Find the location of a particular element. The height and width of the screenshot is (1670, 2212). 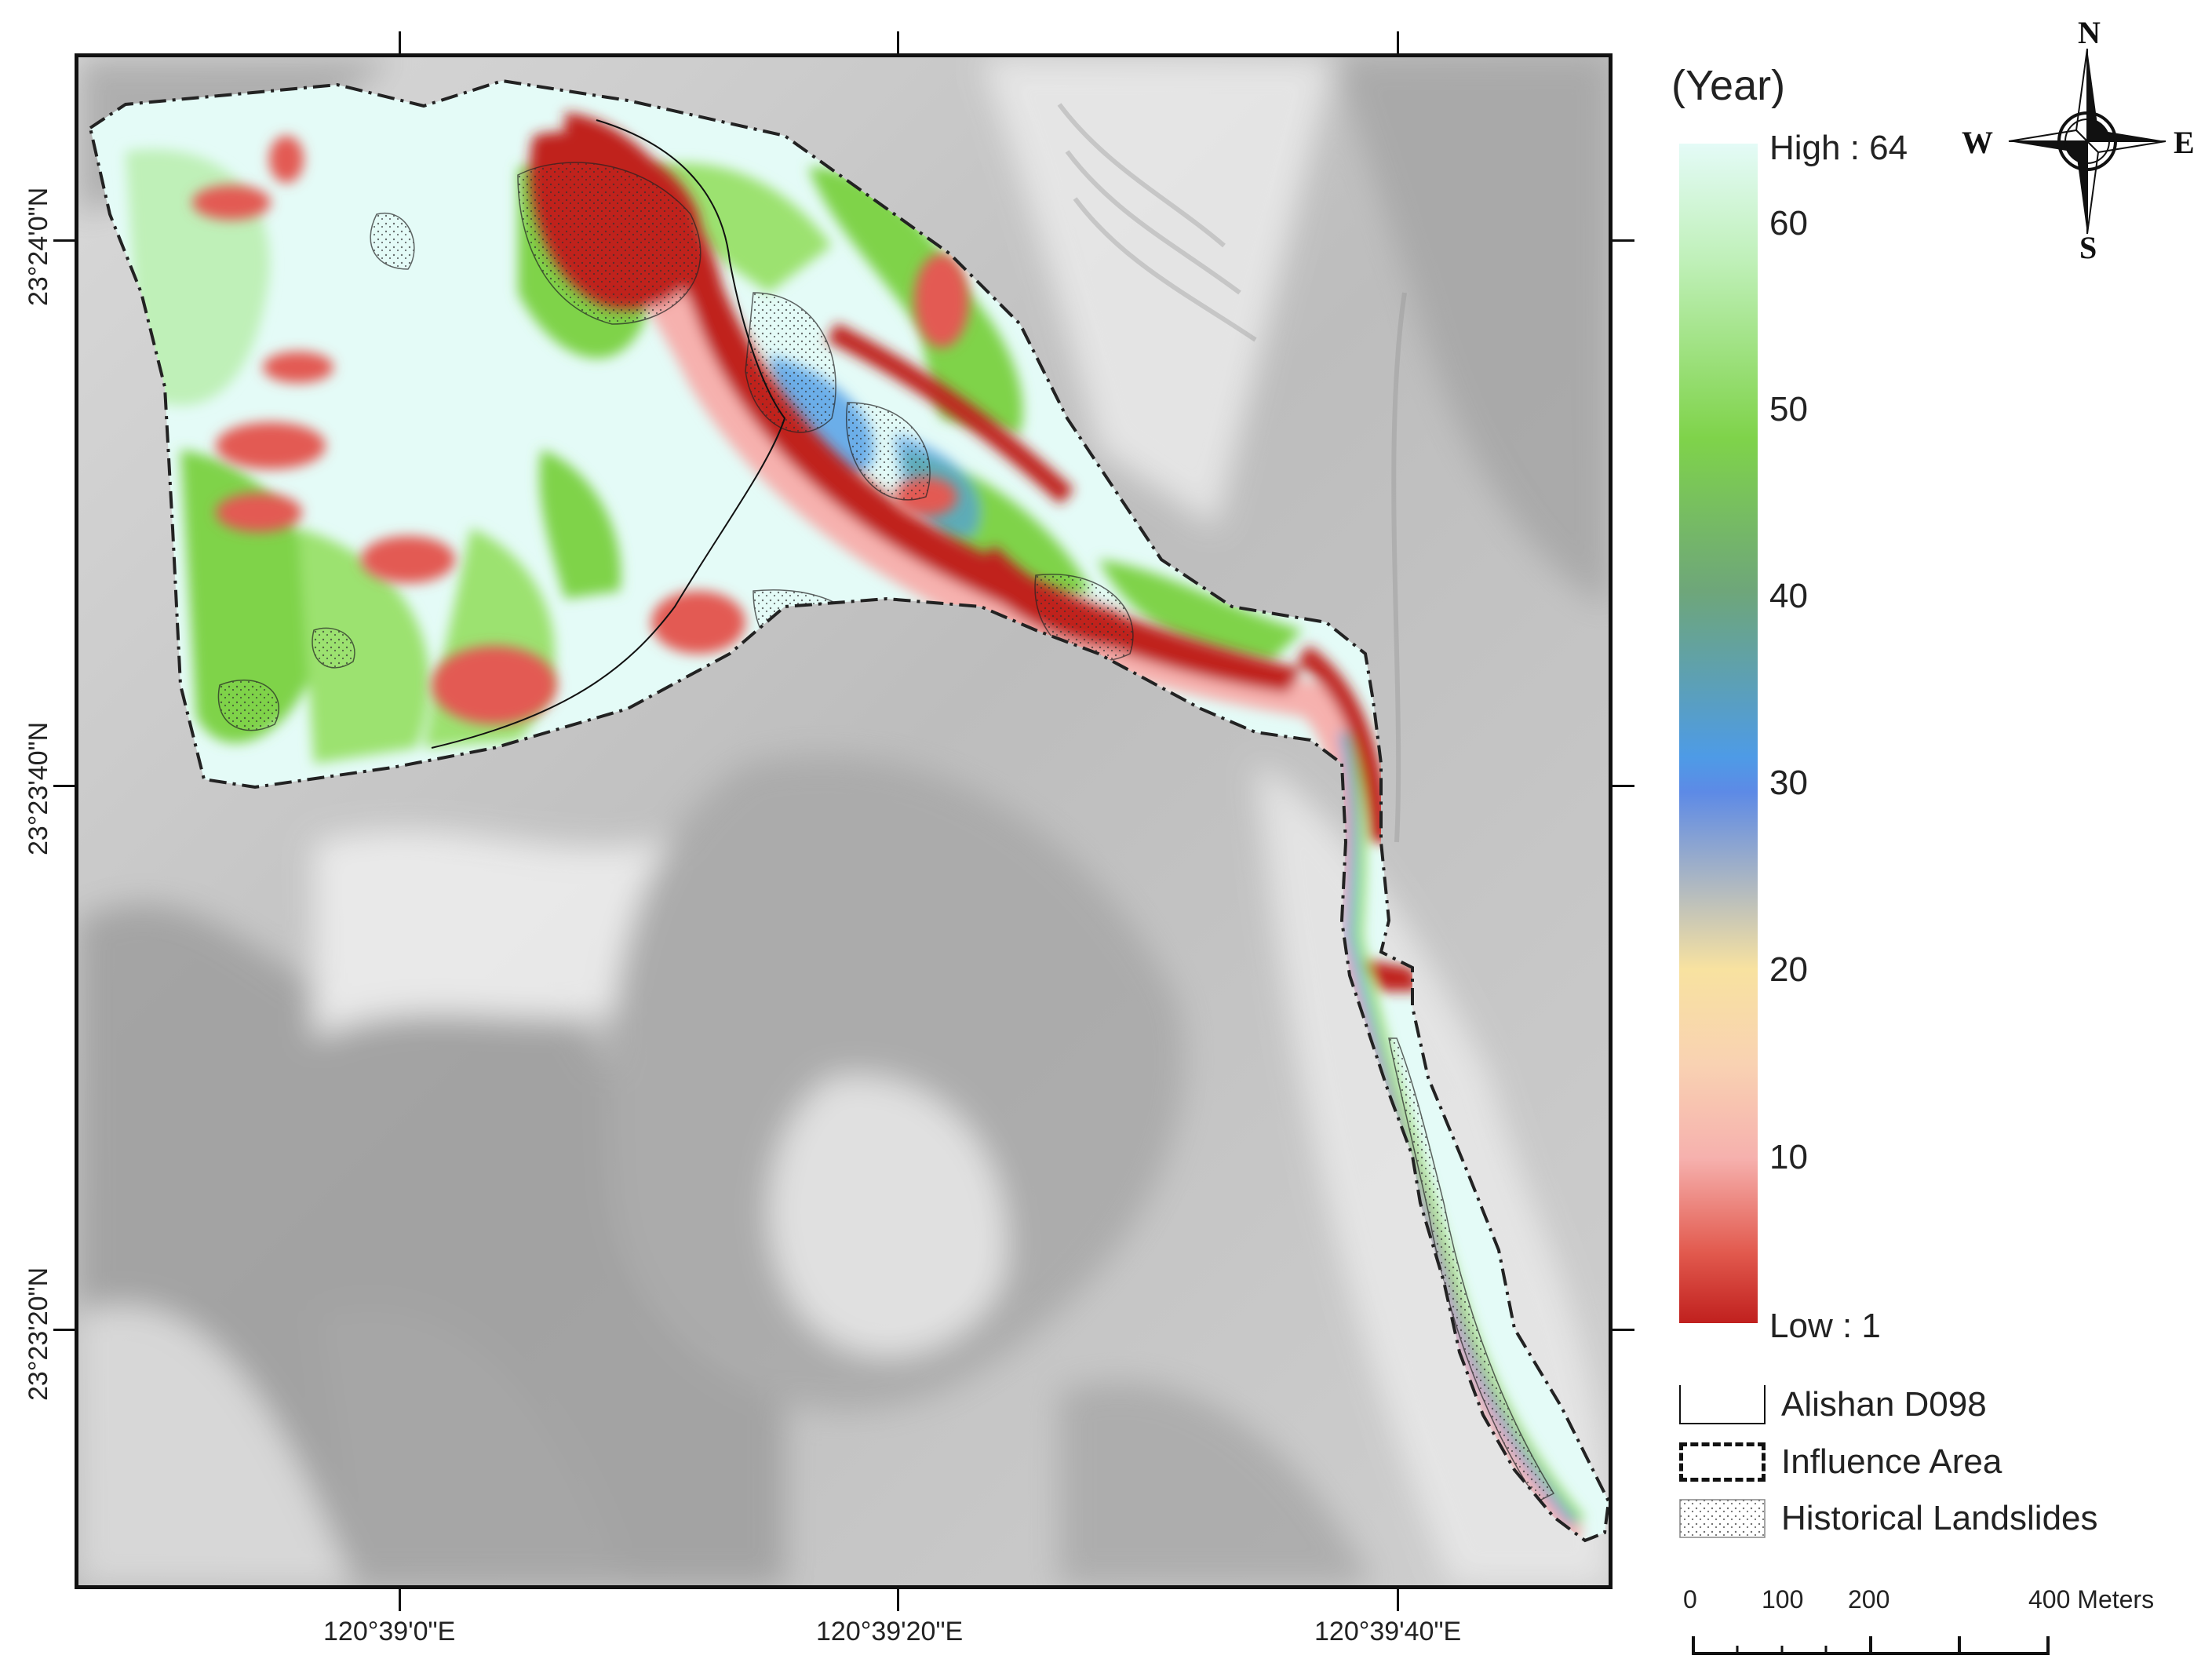

scale-label-0: 0 is located at coordinates (1690, 1599).